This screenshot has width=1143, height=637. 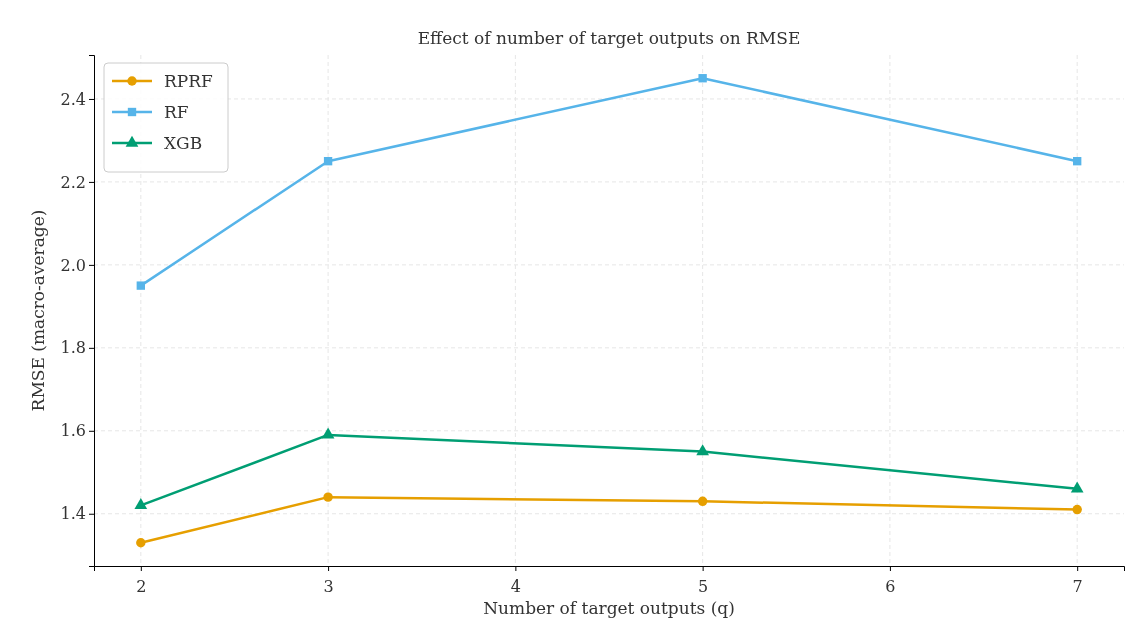 I want to click on legend-label: RF, so click(x=176, y=112).